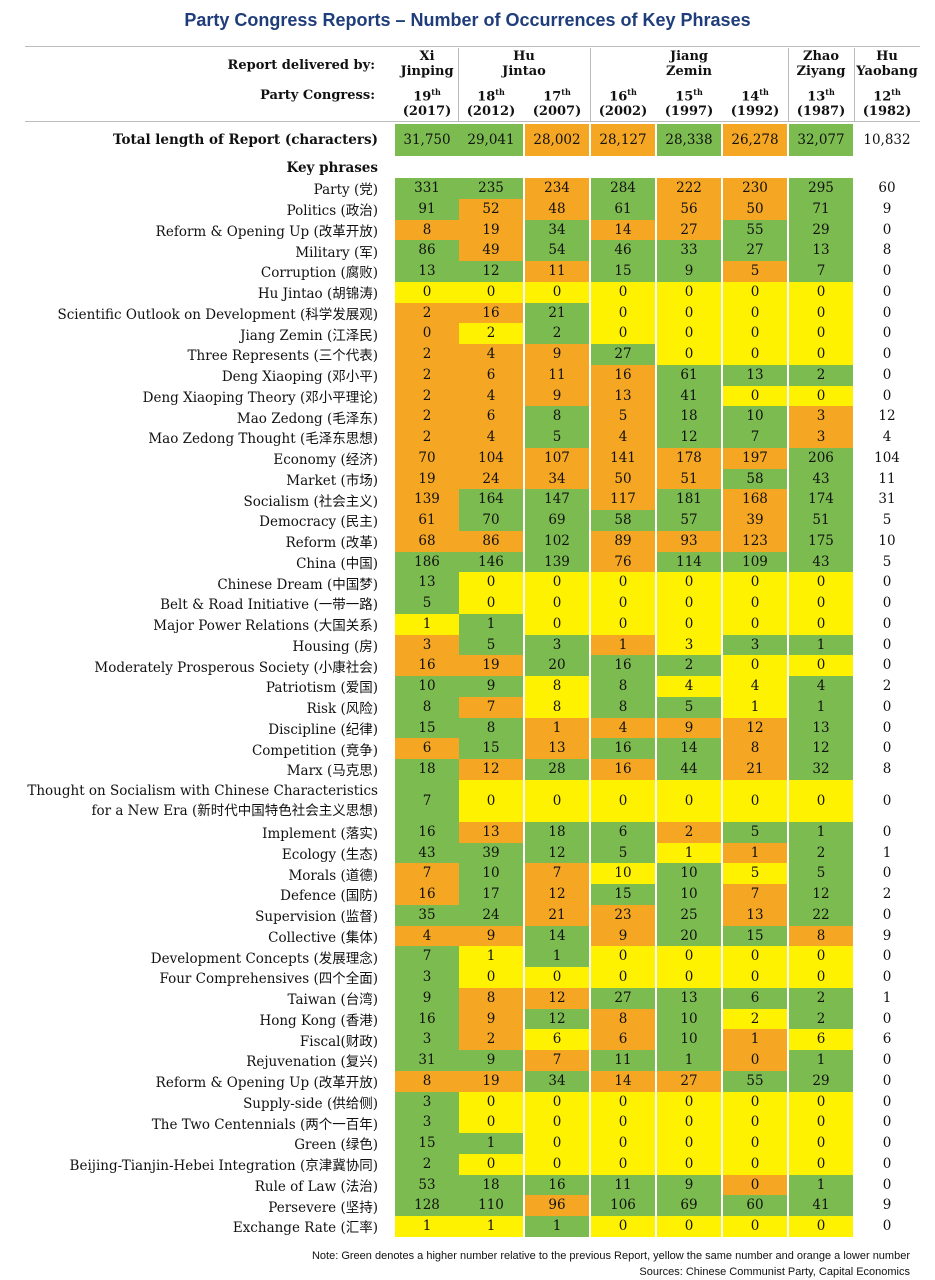 Image resolution: width=935 pixels, height=1280 pixels. I want to click on congress-header: 18th (2012), so click(491, 102).